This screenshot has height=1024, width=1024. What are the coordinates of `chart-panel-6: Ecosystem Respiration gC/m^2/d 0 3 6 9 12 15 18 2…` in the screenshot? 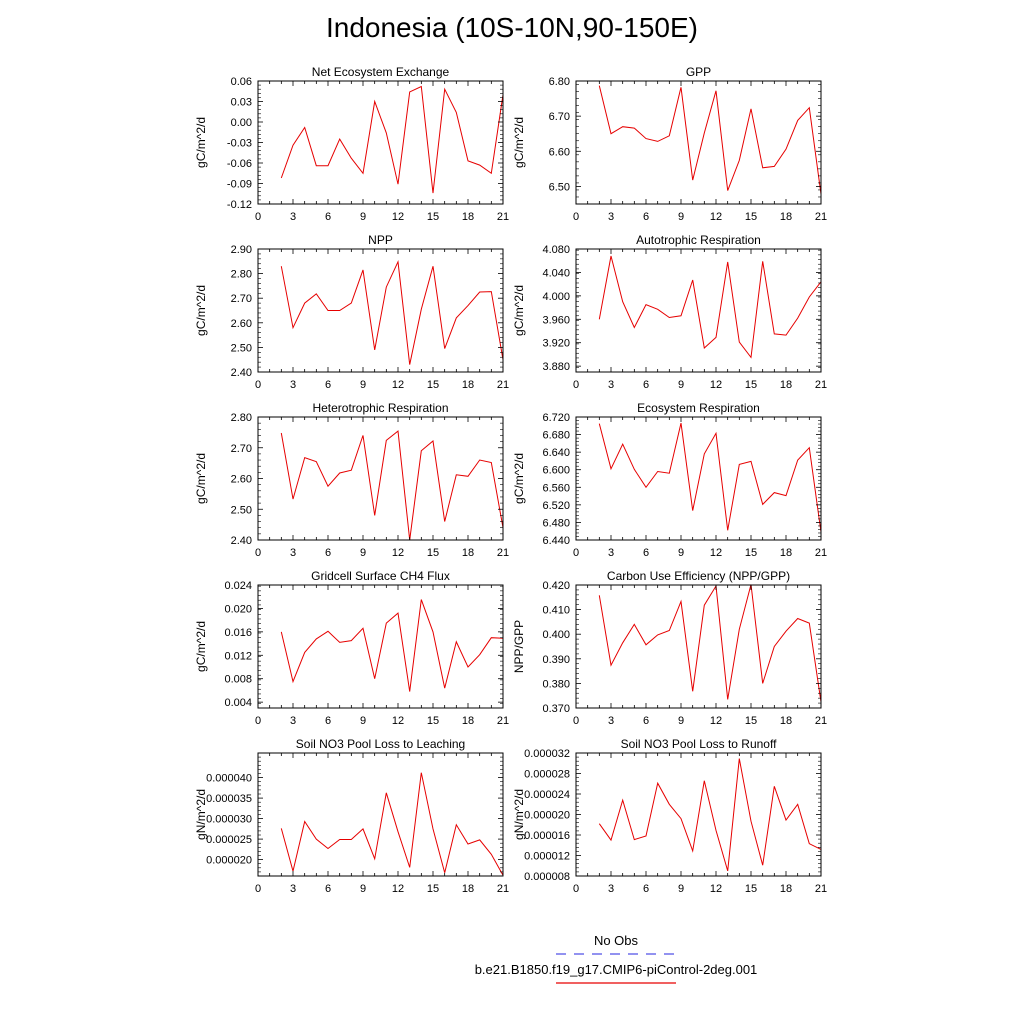 It's located at (669, 480).